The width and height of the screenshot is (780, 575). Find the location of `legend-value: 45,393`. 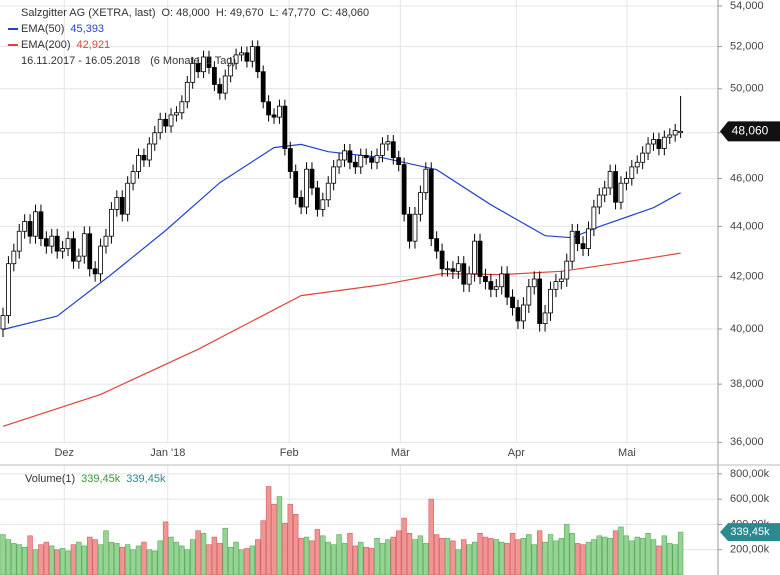

legend-value: 45,393 is located at coordinates (87, 29).